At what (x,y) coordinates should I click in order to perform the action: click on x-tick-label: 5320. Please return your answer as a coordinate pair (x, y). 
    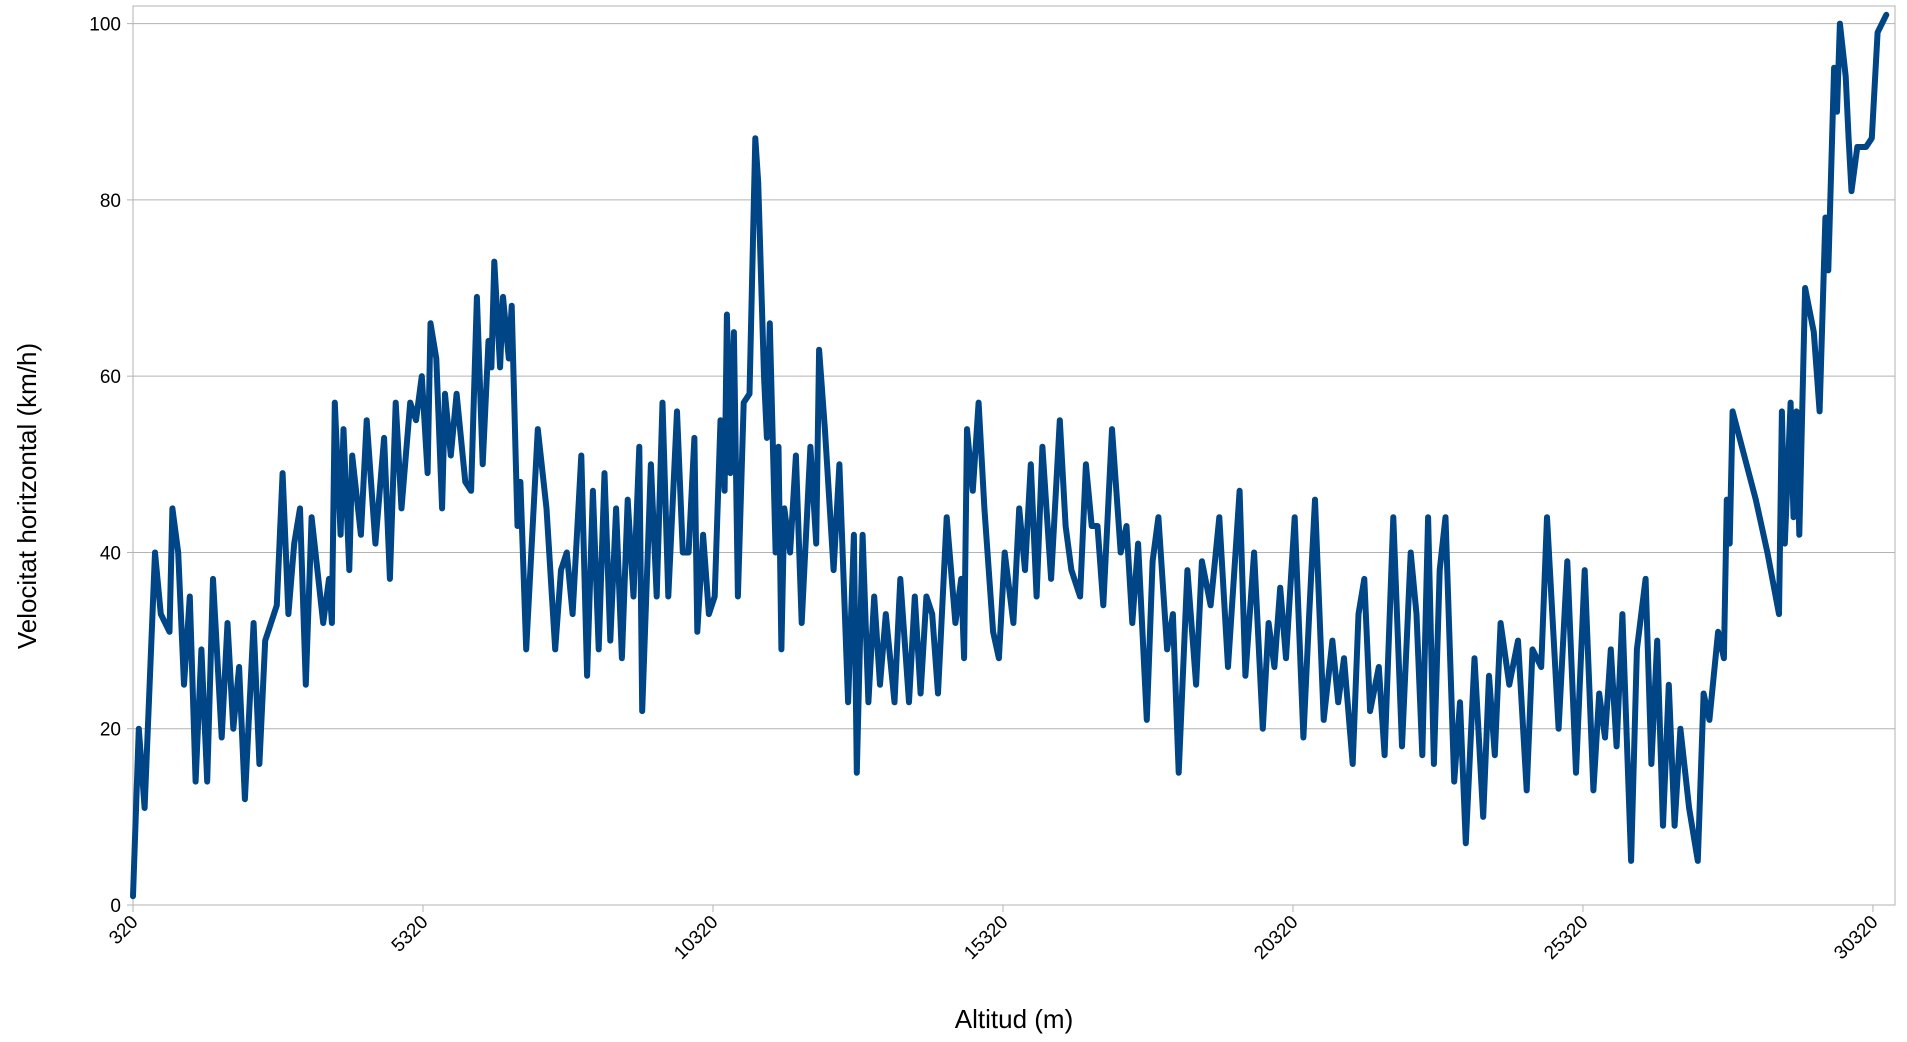
    Looking at the image, I should click on (410, 934).